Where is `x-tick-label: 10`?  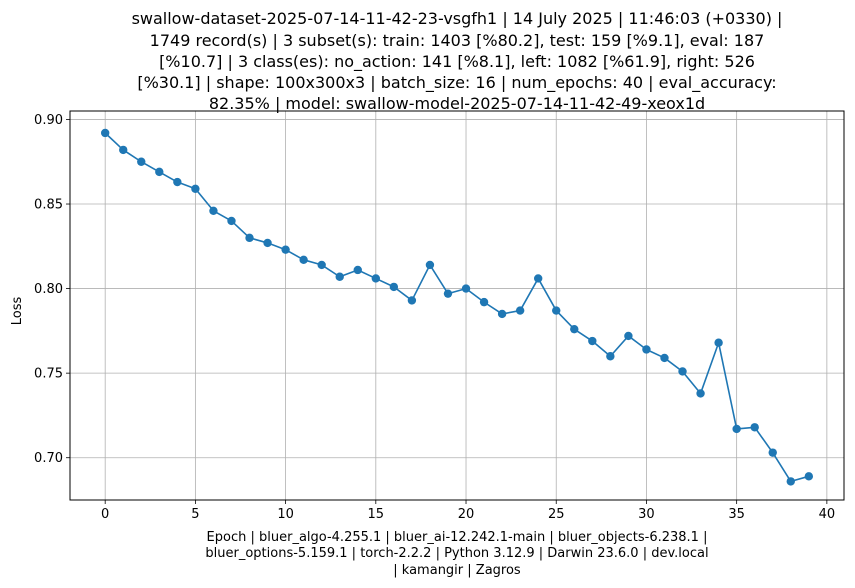
x-tick-label: 10 is located at coordinates (285, 514).